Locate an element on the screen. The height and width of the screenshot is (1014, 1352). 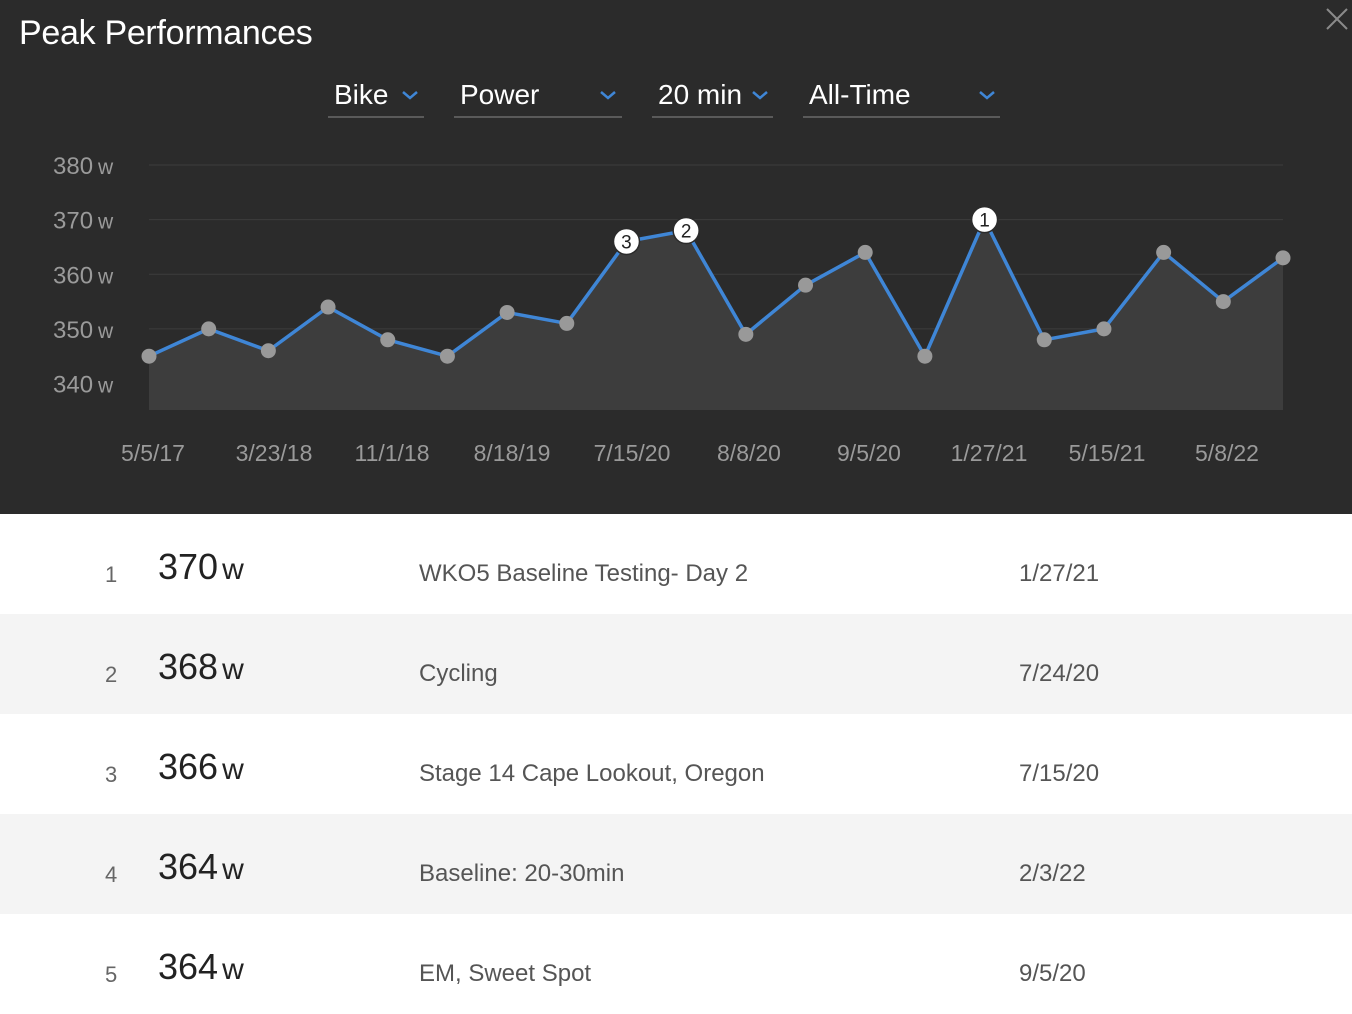
workout-name: EM, Sweet Spot is located at coordinates (505, 973).